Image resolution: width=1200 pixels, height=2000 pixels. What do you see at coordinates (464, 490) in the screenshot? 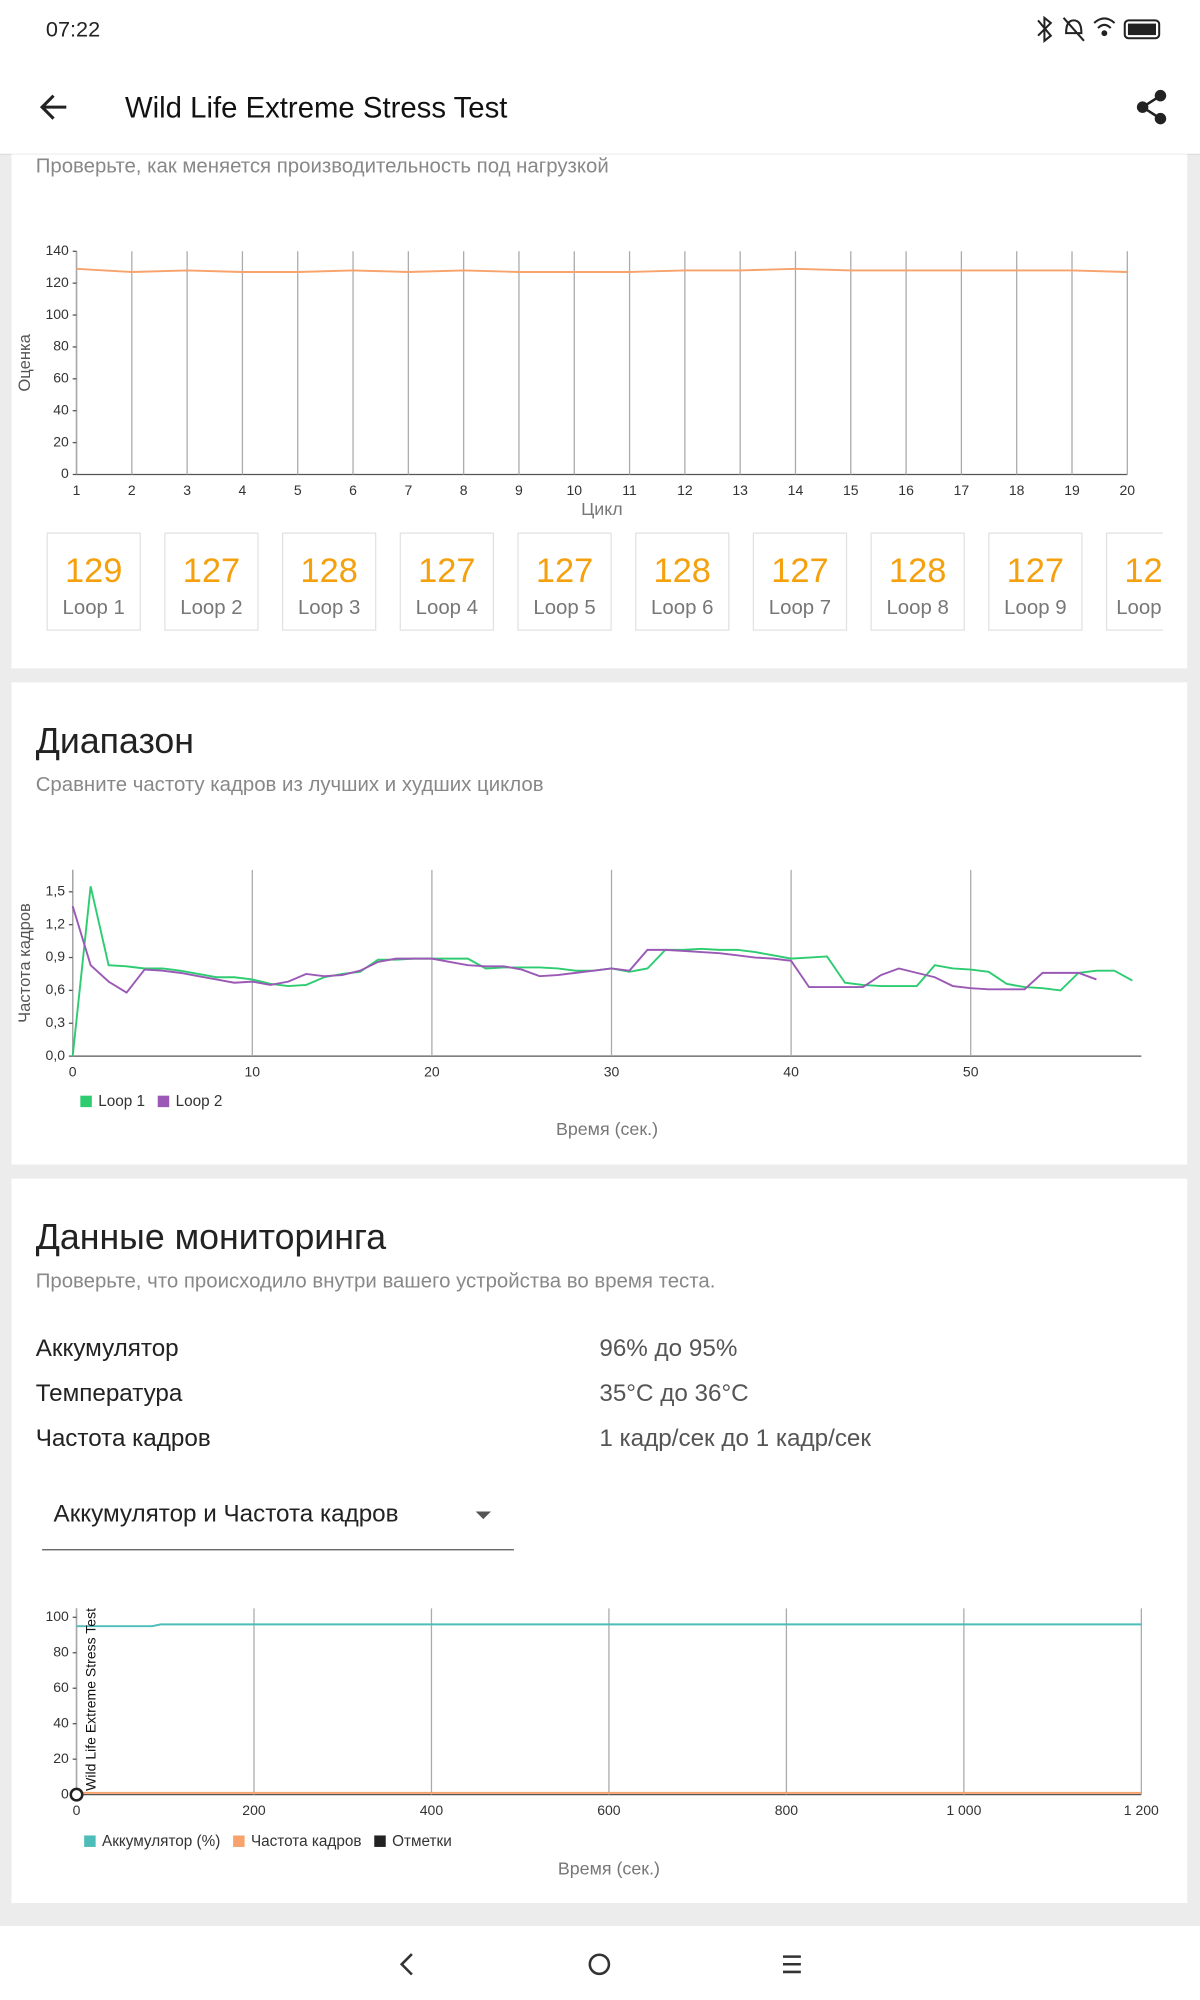
I see `x-tick-label: 8` at bounding box center [464, 490].